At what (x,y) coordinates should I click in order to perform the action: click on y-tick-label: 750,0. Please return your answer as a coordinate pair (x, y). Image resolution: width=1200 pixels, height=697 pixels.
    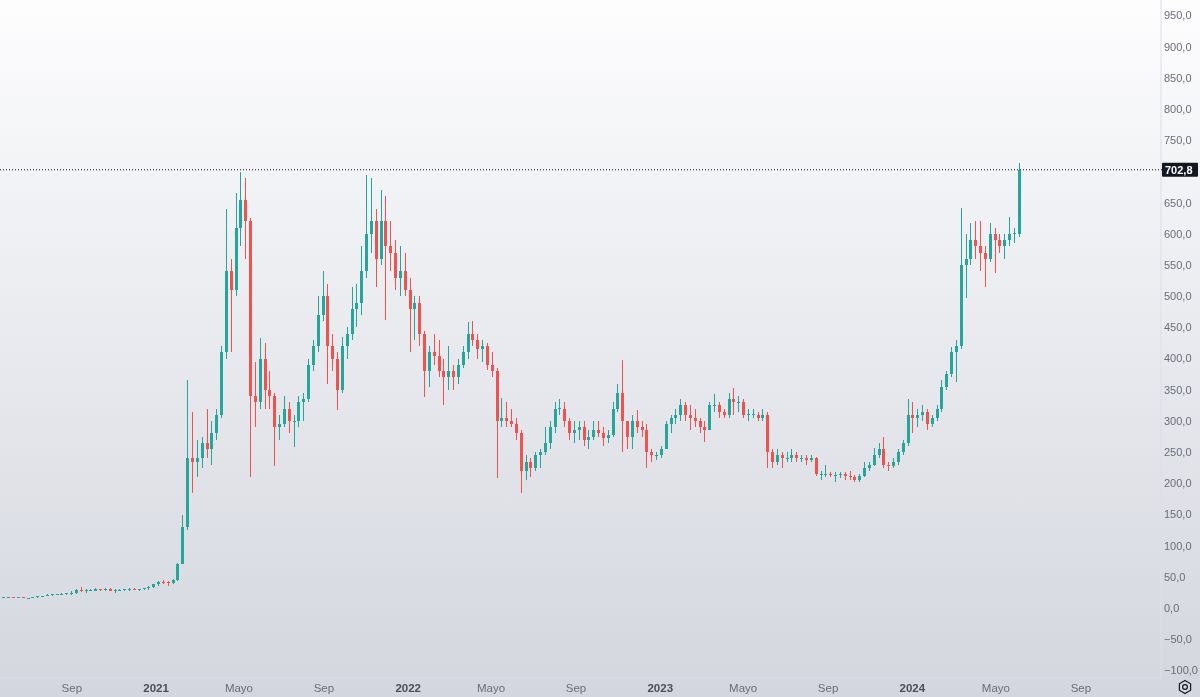
    Looking at the image, I should click on (1178, 140).